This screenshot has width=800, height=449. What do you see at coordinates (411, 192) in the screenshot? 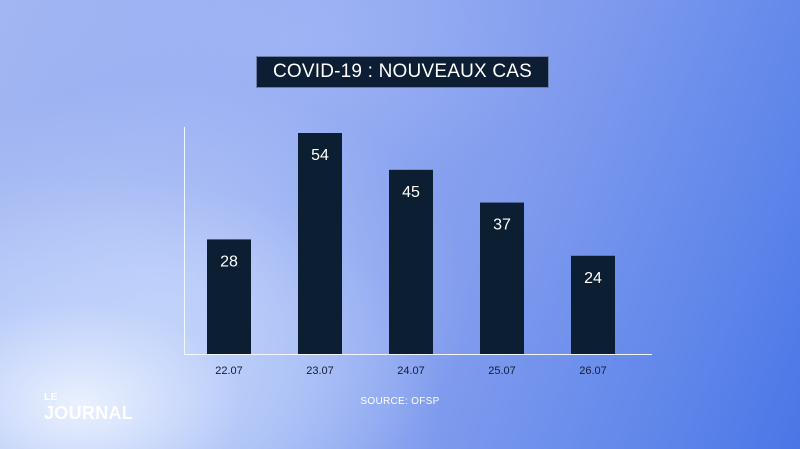
I see `bar-value-label: 45` at bounding box center [411, 192].